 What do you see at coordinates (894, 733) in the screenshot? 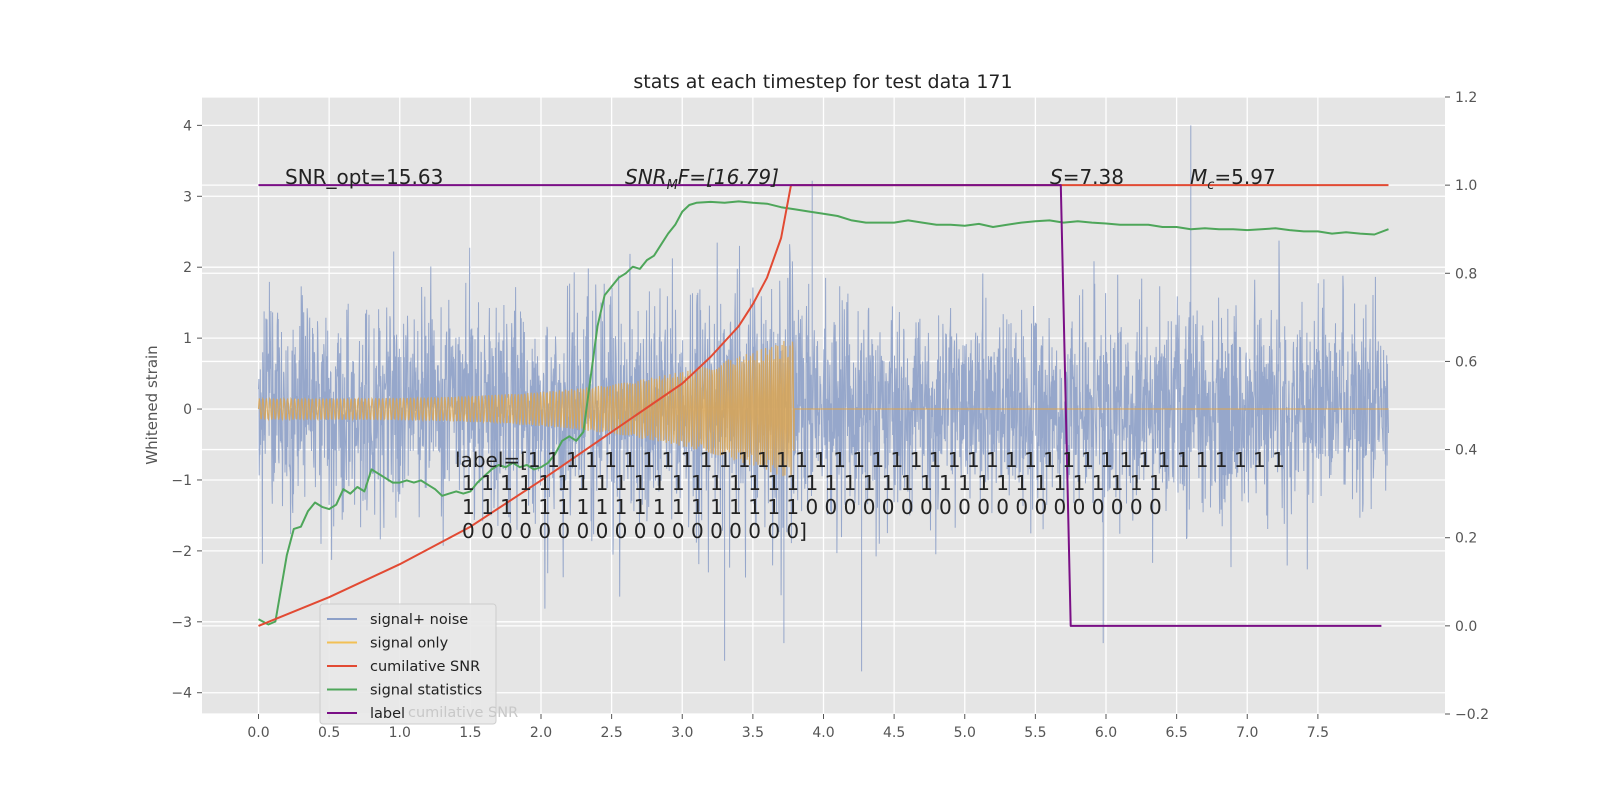
I see `x-tick-label: 4.5` at bounding box center [894, 733].